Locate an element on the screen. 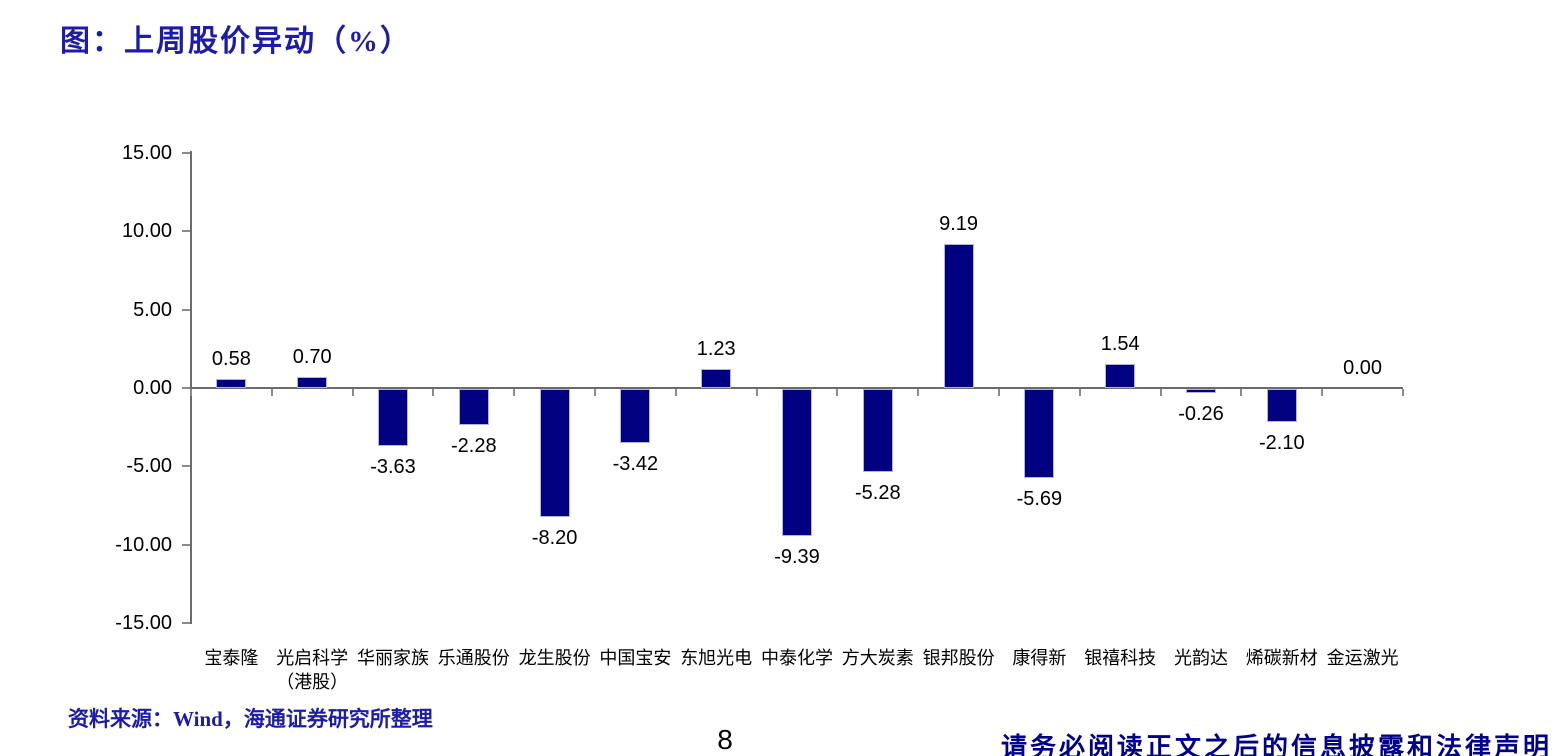 The width and height of the screenshot is (1560, 756). category-label: 中泰化学 is located at coordinates (797, 658).